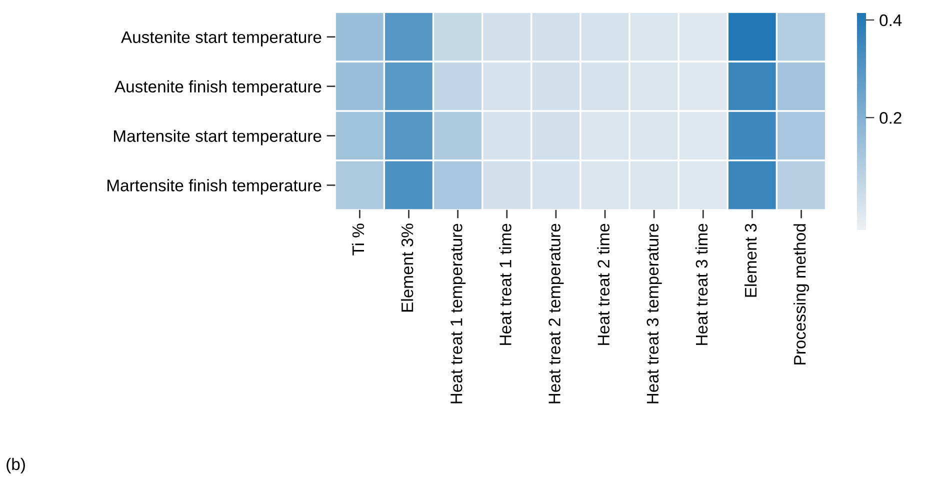 The width and height of the screenshot is (931, 487). Describe the element at coordinates (801, 294) in the screenshot. I see `x-tick-label: Processing method` at that location.